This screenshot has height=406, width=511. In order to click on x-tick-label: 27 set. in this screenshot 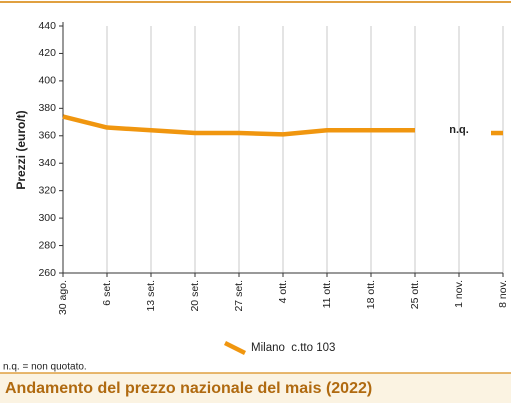, I will do `click(239, 296)`.